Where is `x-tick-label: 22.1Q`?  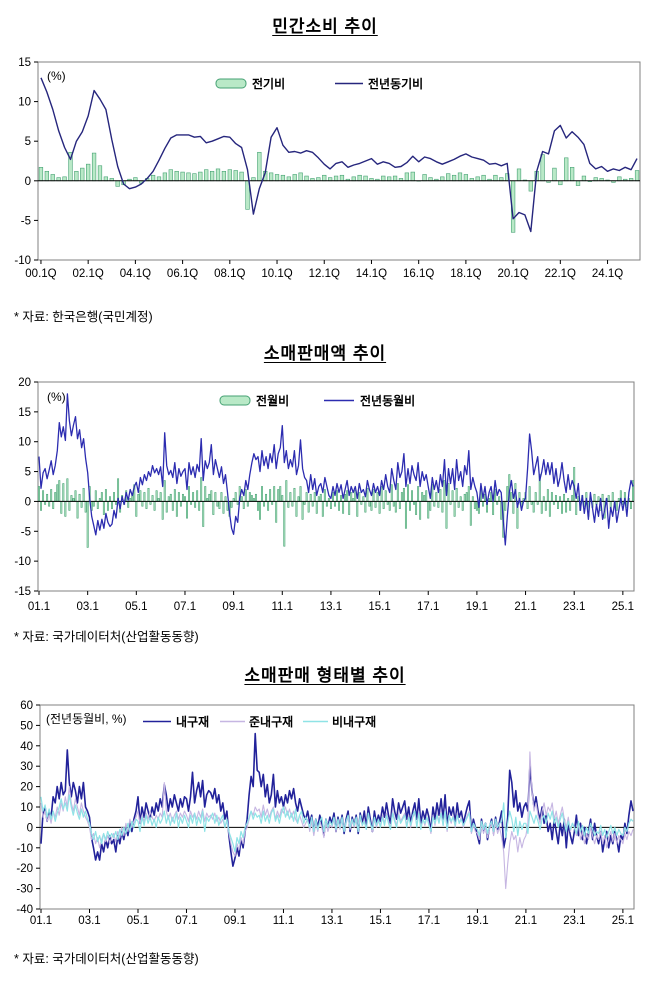 x-tick-label: 22.1Q is located at coordinates (560, 274).